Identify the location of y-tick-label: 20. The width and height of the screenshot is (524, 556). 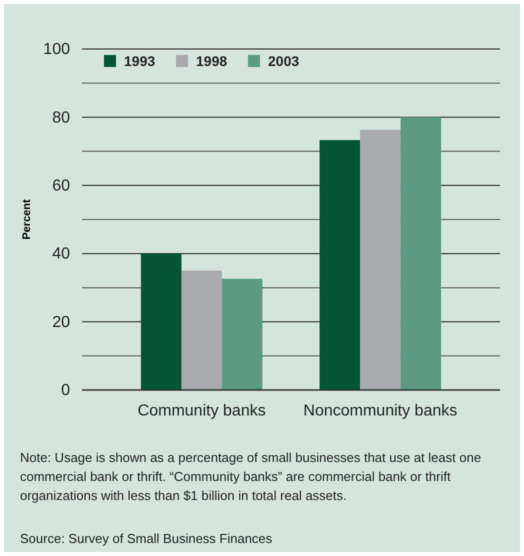
(61, 322).